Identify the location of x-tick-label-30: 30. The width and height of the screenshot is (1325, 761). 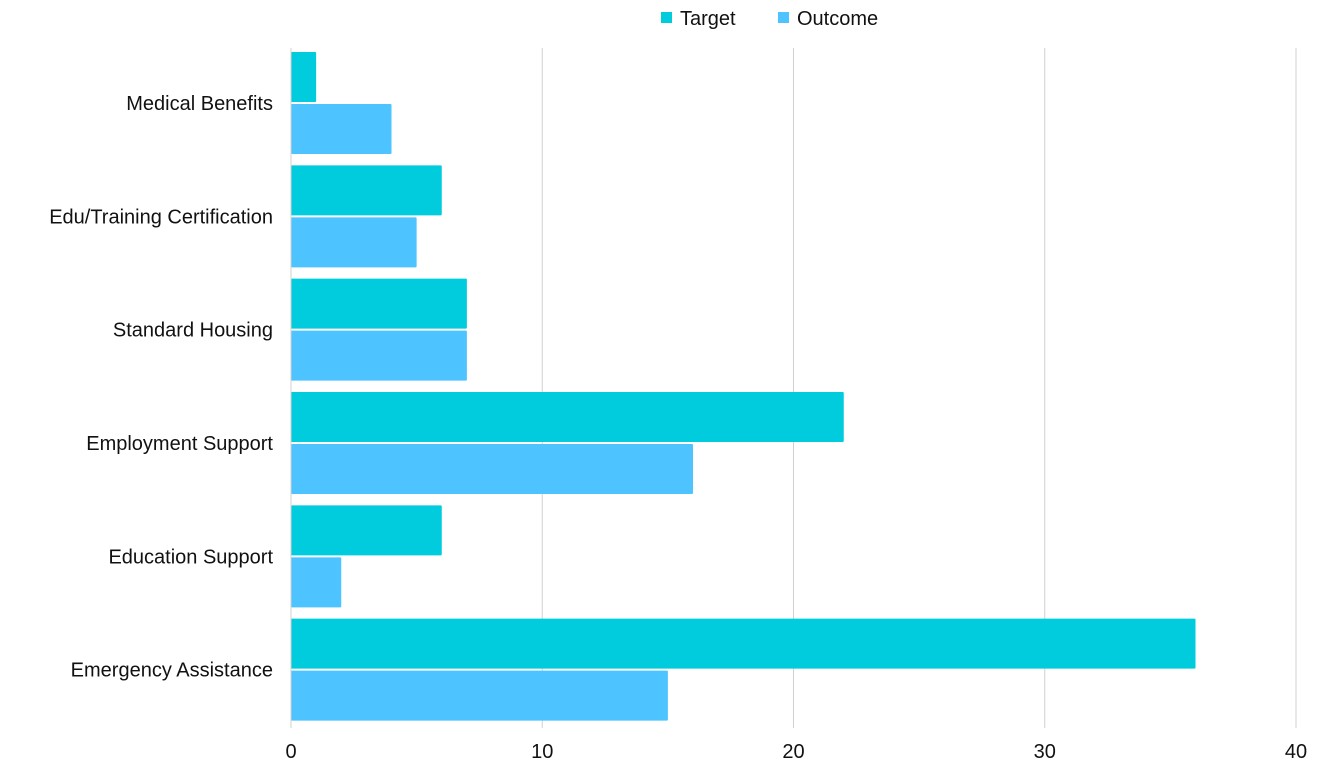
(1045, 751).